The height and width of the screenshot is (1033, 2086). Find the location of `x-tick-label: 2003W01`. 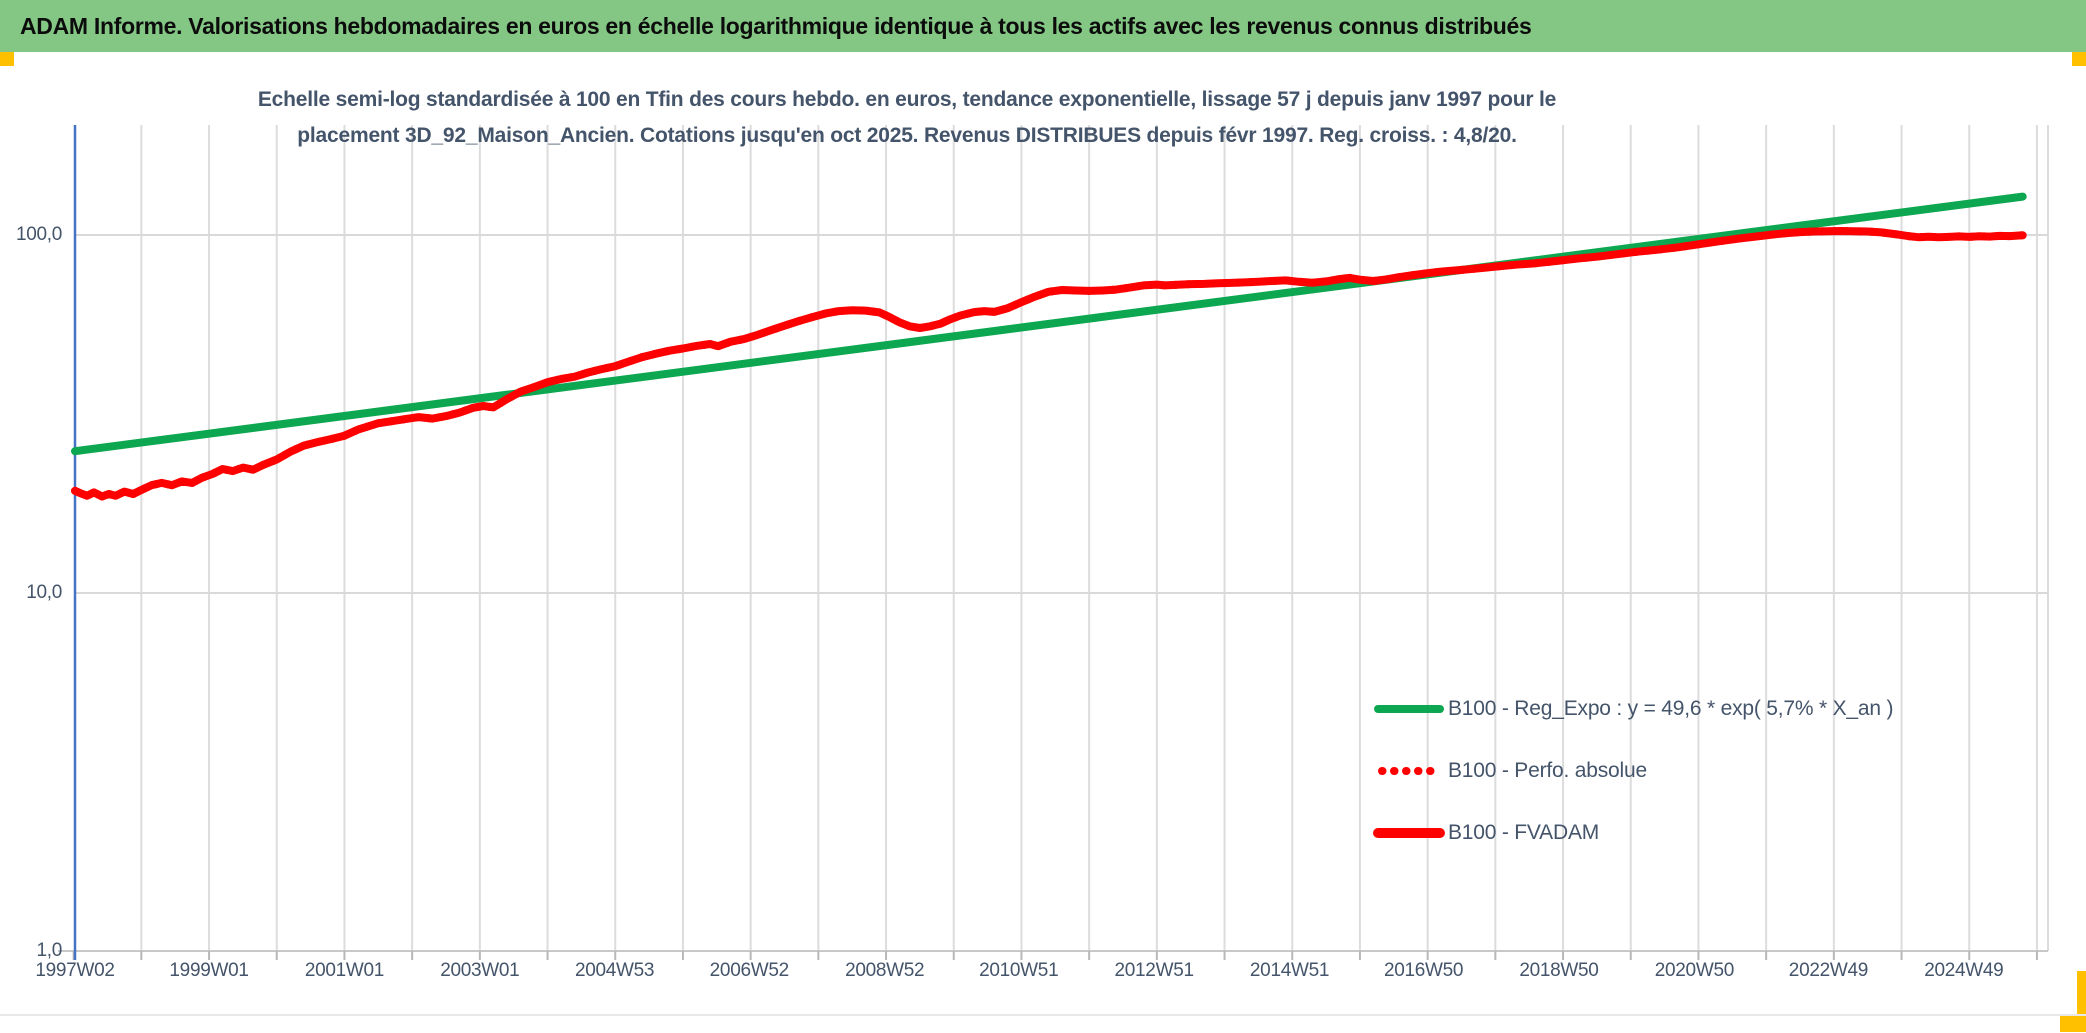

x-tick-label: 2003W01 is located at coordinates (480, 970).